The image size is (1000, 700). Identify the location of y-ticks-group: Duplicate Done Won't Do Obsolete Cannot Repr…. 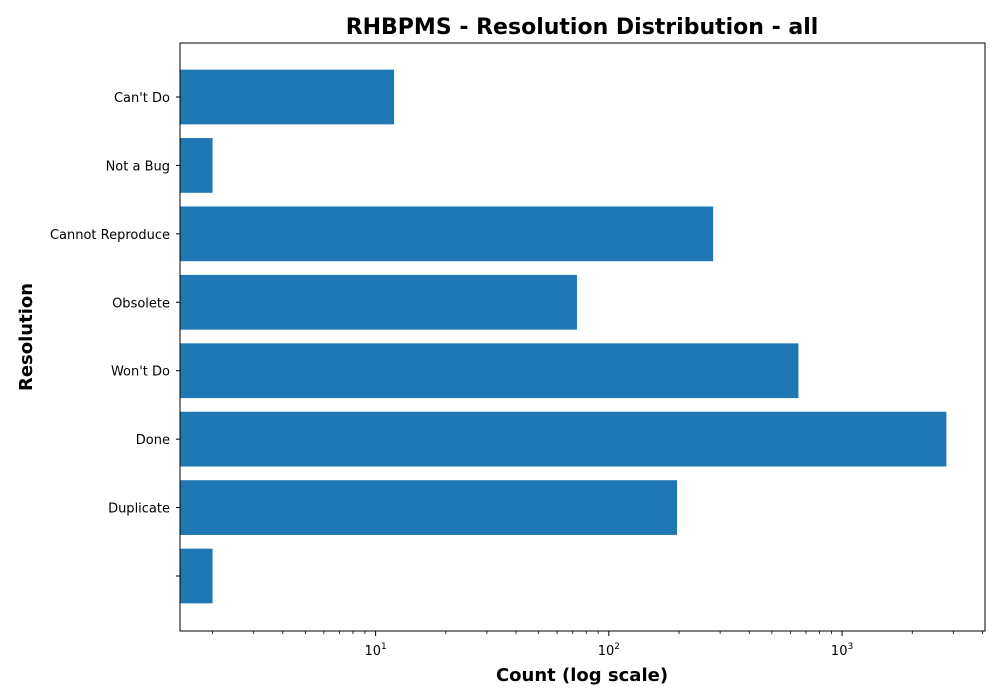
(115, 334).